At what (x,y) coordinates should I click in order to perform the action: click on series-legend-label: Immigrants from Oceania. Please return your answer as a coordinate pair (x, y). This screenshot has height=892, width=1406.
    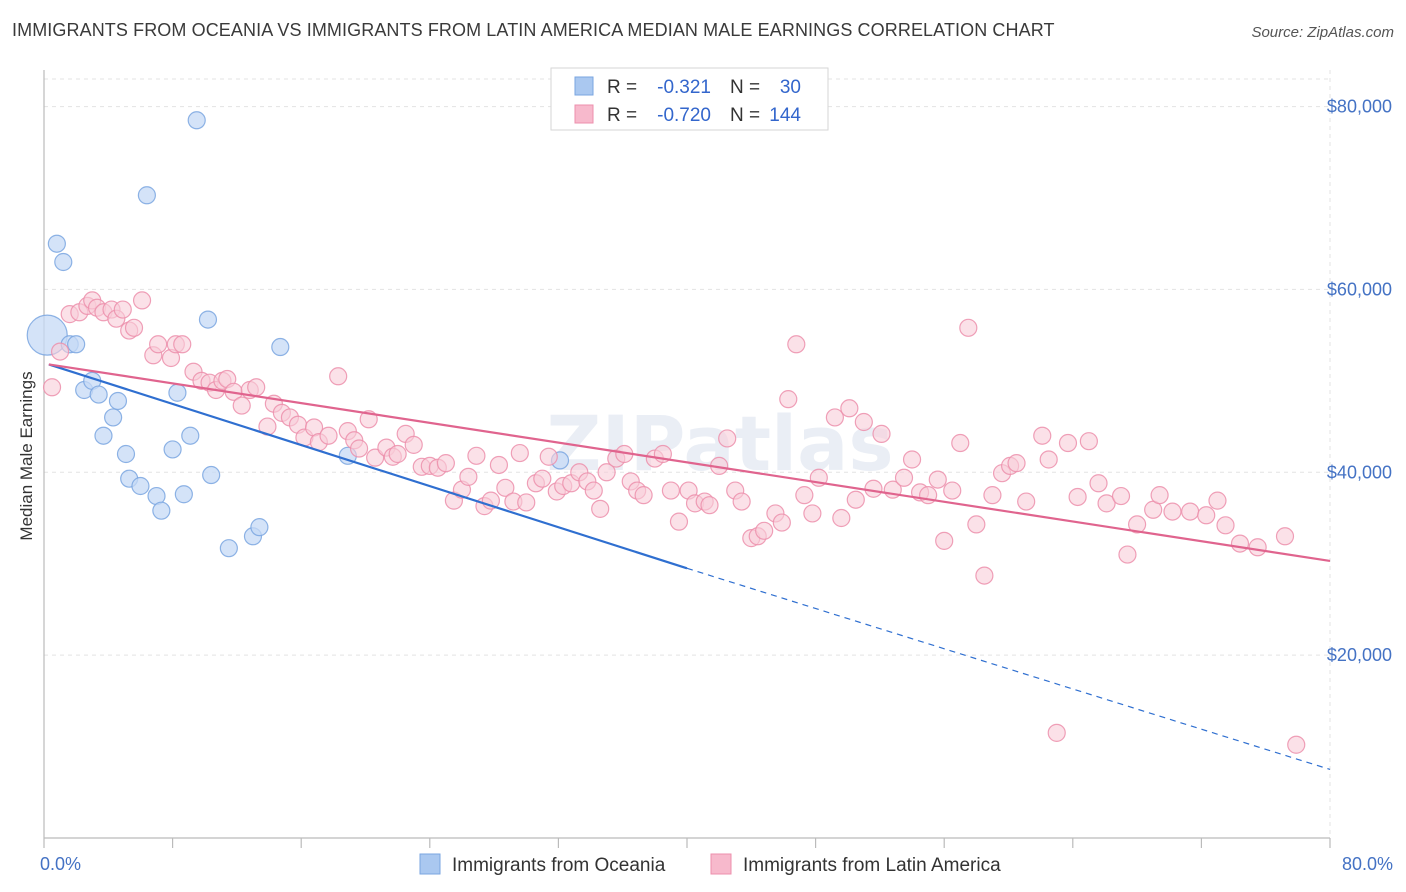
    Looking at the image, I should click on (559, 865).